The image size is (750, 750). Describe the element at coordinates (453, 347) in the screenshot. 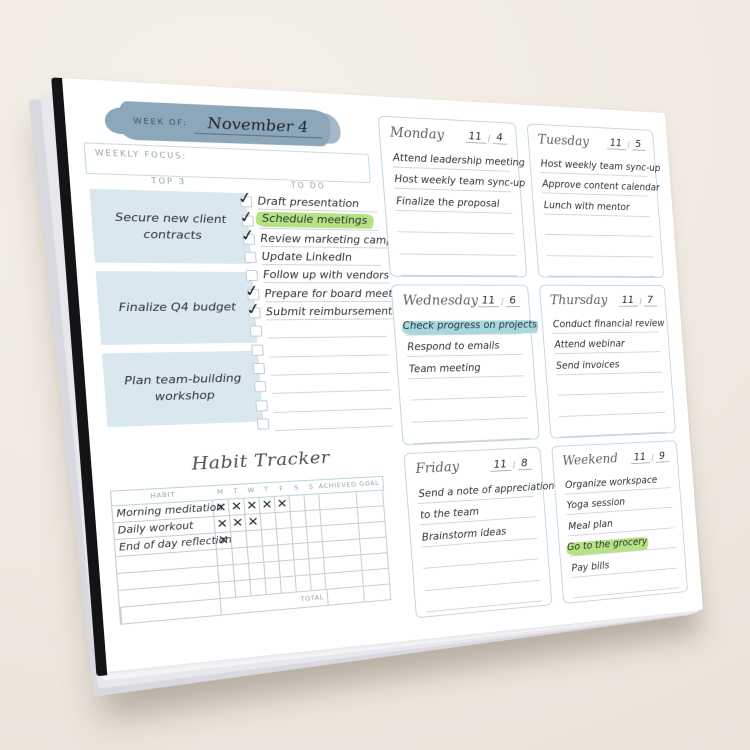

I see `day-item-text: Respond to emails` at that location.